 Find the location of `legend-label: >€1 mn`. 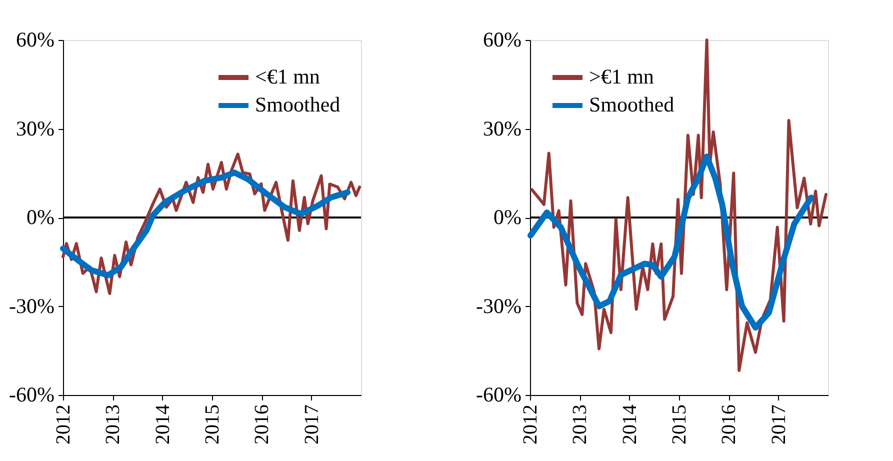

legend-label: >€1 mn is located at coordinates (621, 76).